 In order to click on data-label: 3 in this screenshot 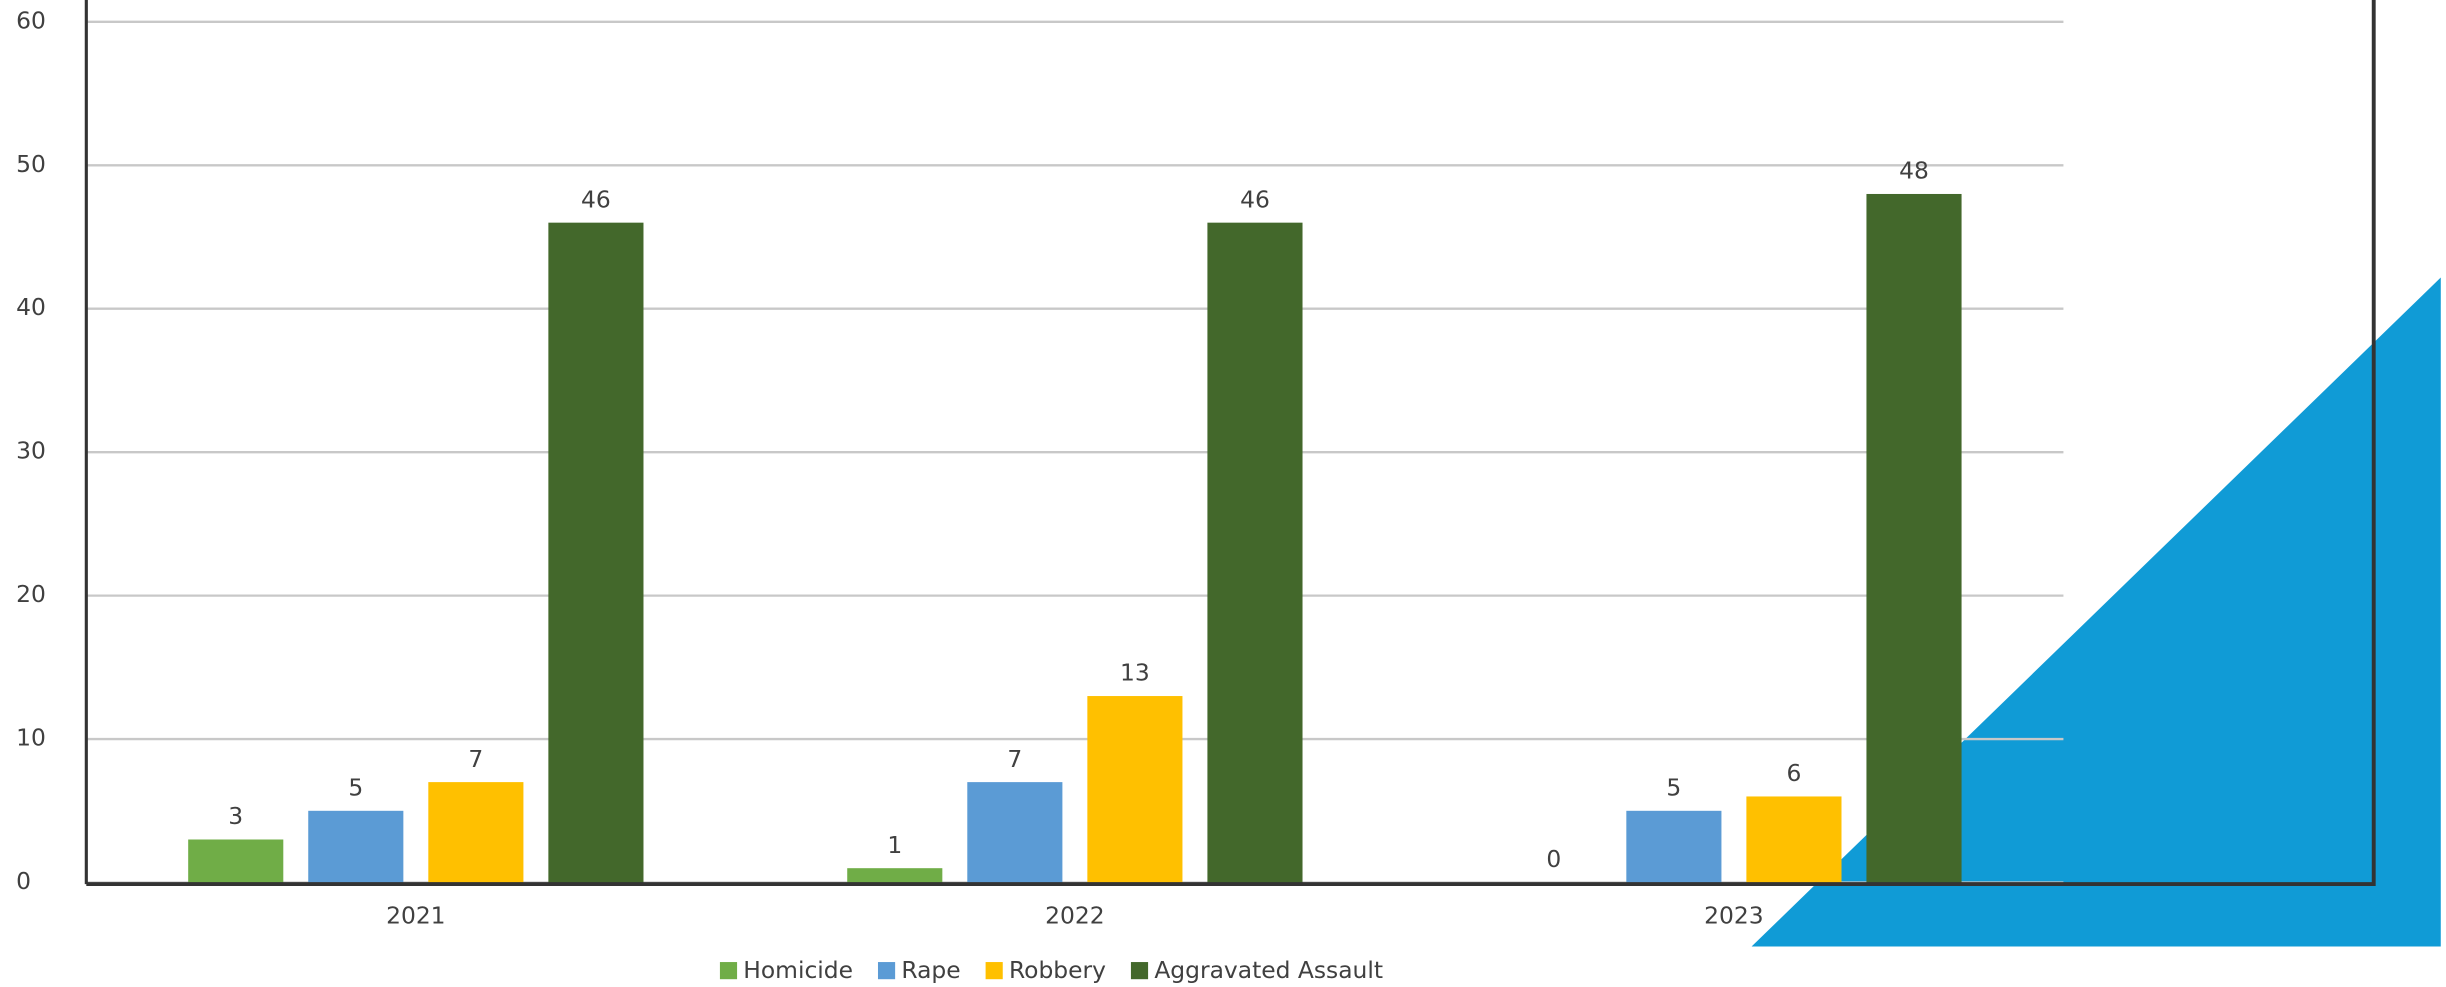, I will do `click(235, 816)`.